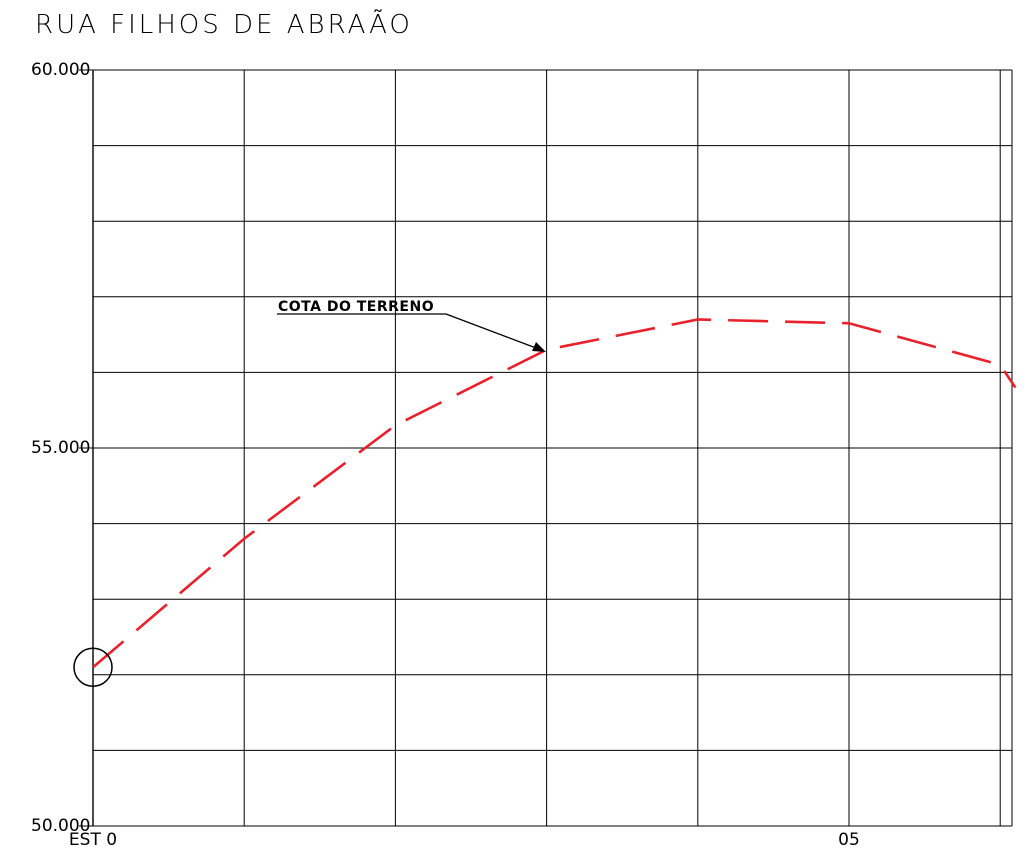 This screenshot has height=850, width=1025. I want to click on annotation-leader-line, so click(491, 331).